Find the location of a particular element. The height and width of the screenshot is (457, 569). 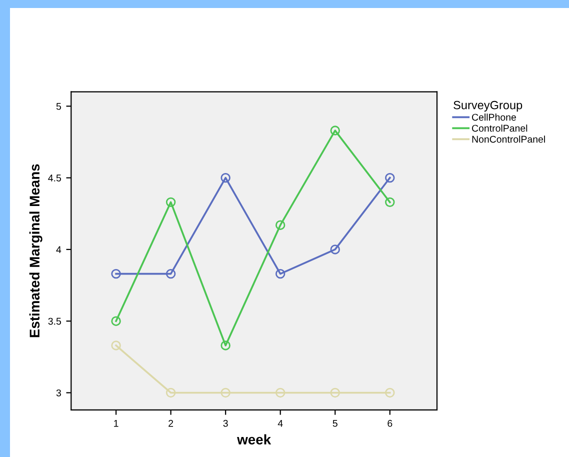

y-axis-title: Estimated Marginal Means is located at coordinates (35, 251).